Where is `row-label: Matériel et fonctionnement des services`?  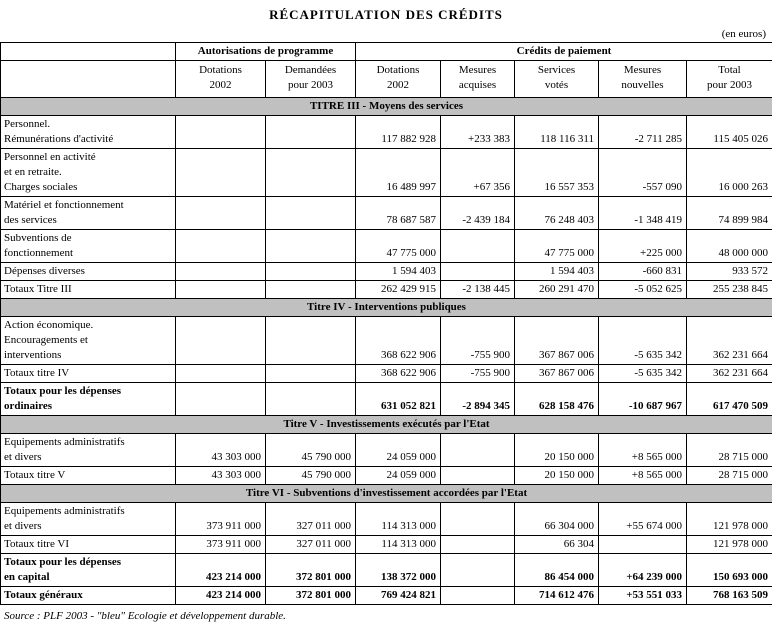 row-label: Matériel et fonctionnement des services is located at coordinates (88, 213).